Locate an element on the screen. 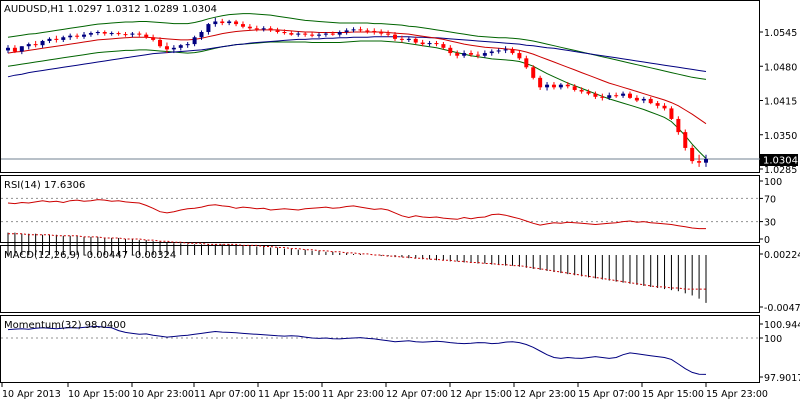 Image resolution: width=800 pixels, height=400 pixels. time-axis-label: 11 Apr 15:00 is located at coordinates (289, 394).